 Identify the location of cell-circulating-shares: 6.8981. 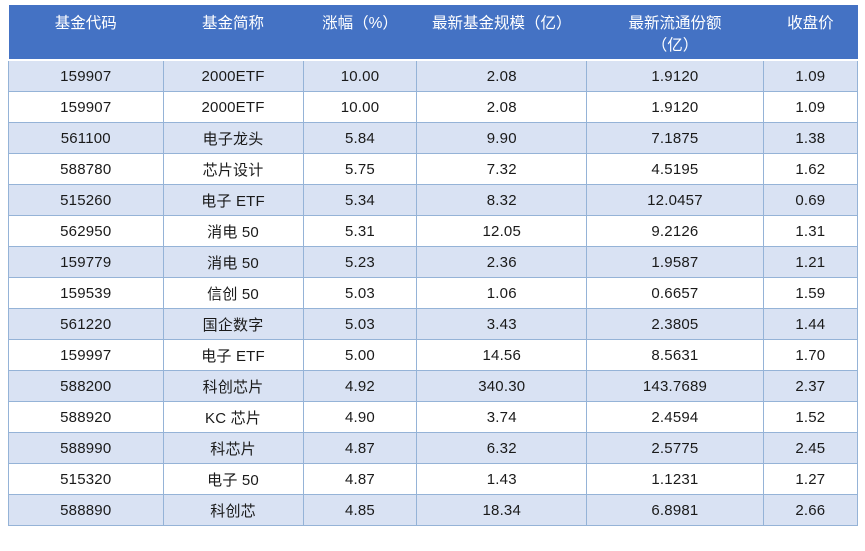
(675, 510).